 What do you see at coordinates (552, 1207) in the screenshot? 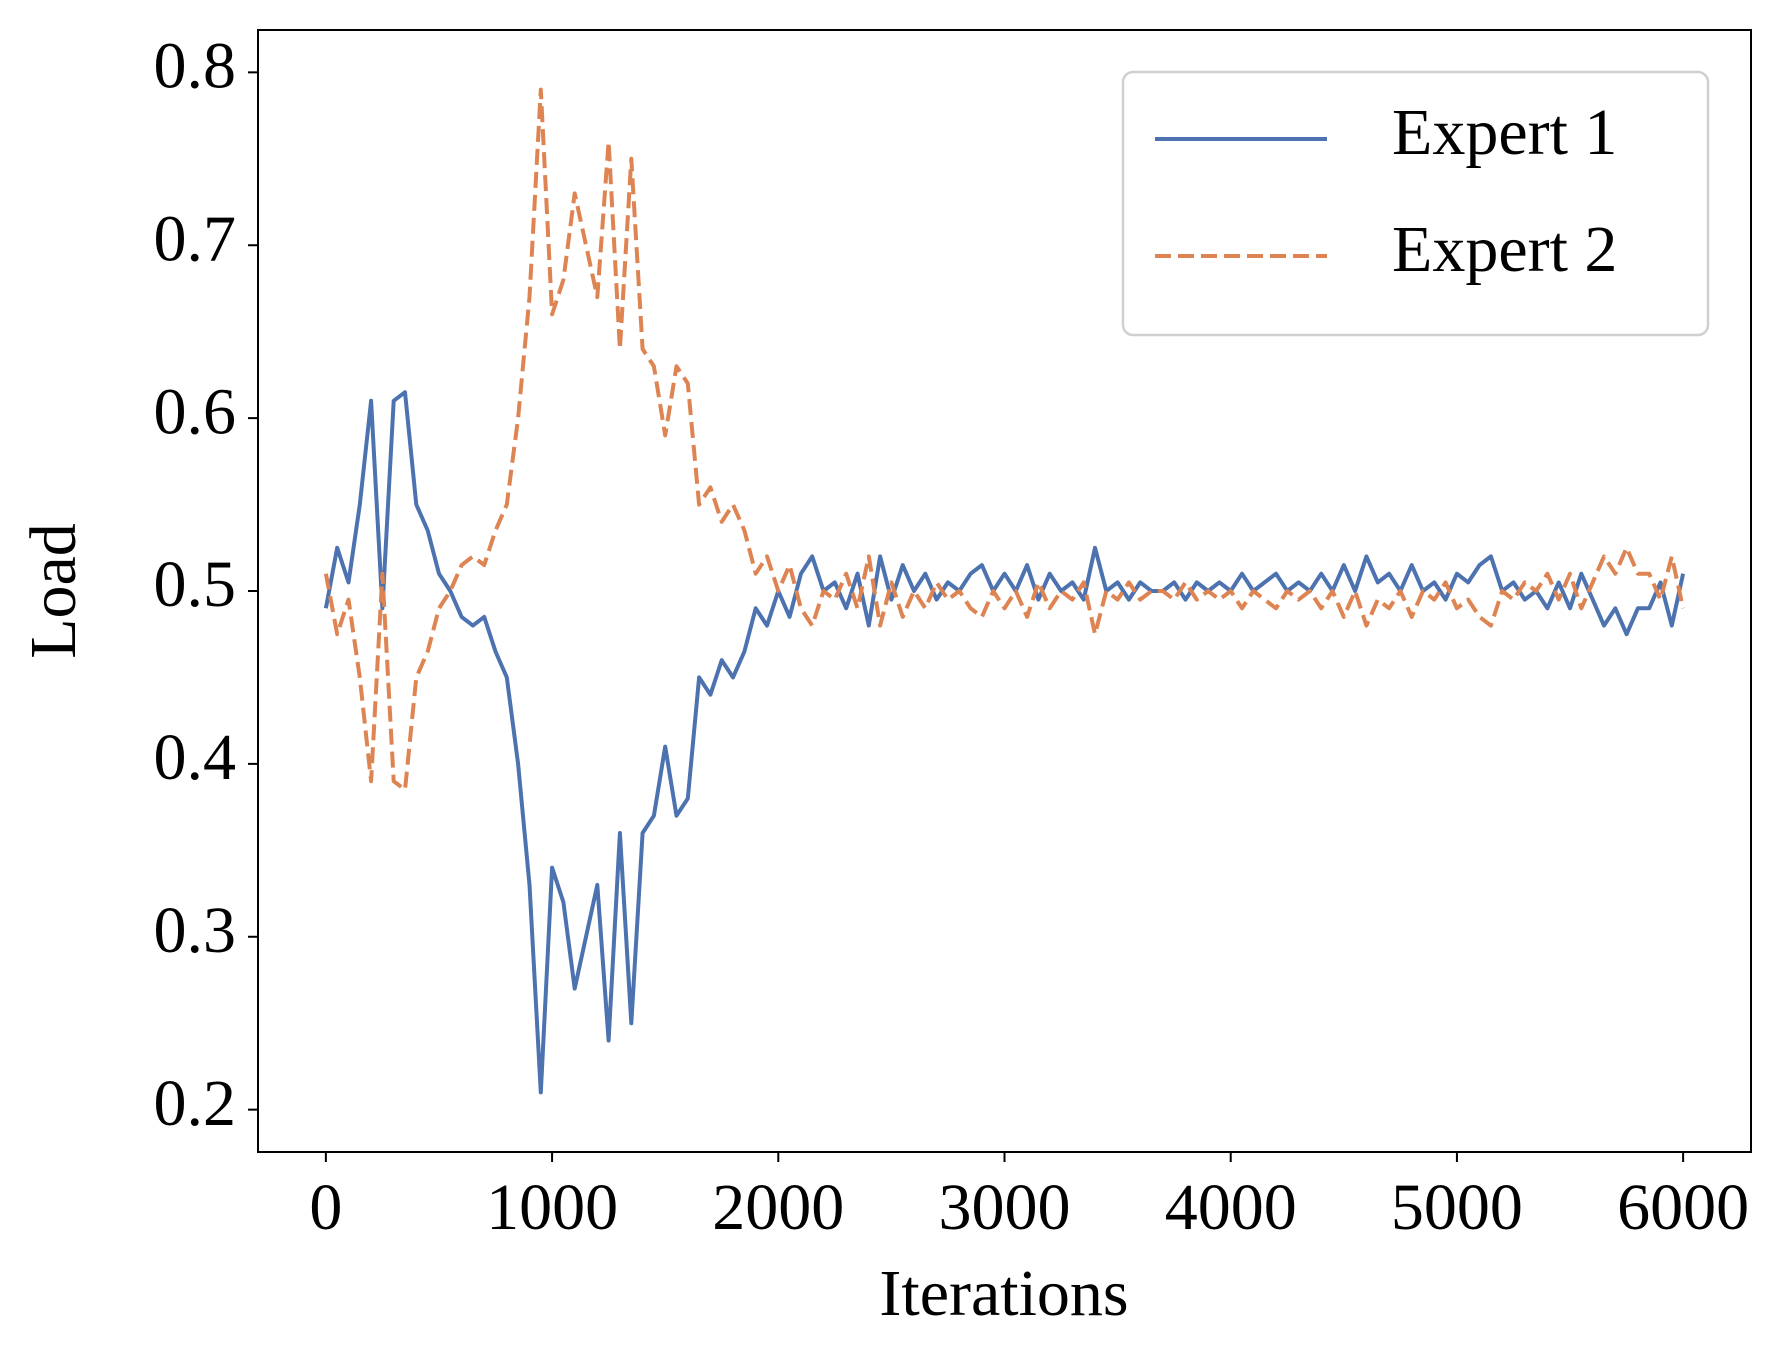
I see `x-tick-label: 1000` at bounding box center [552, 1207].